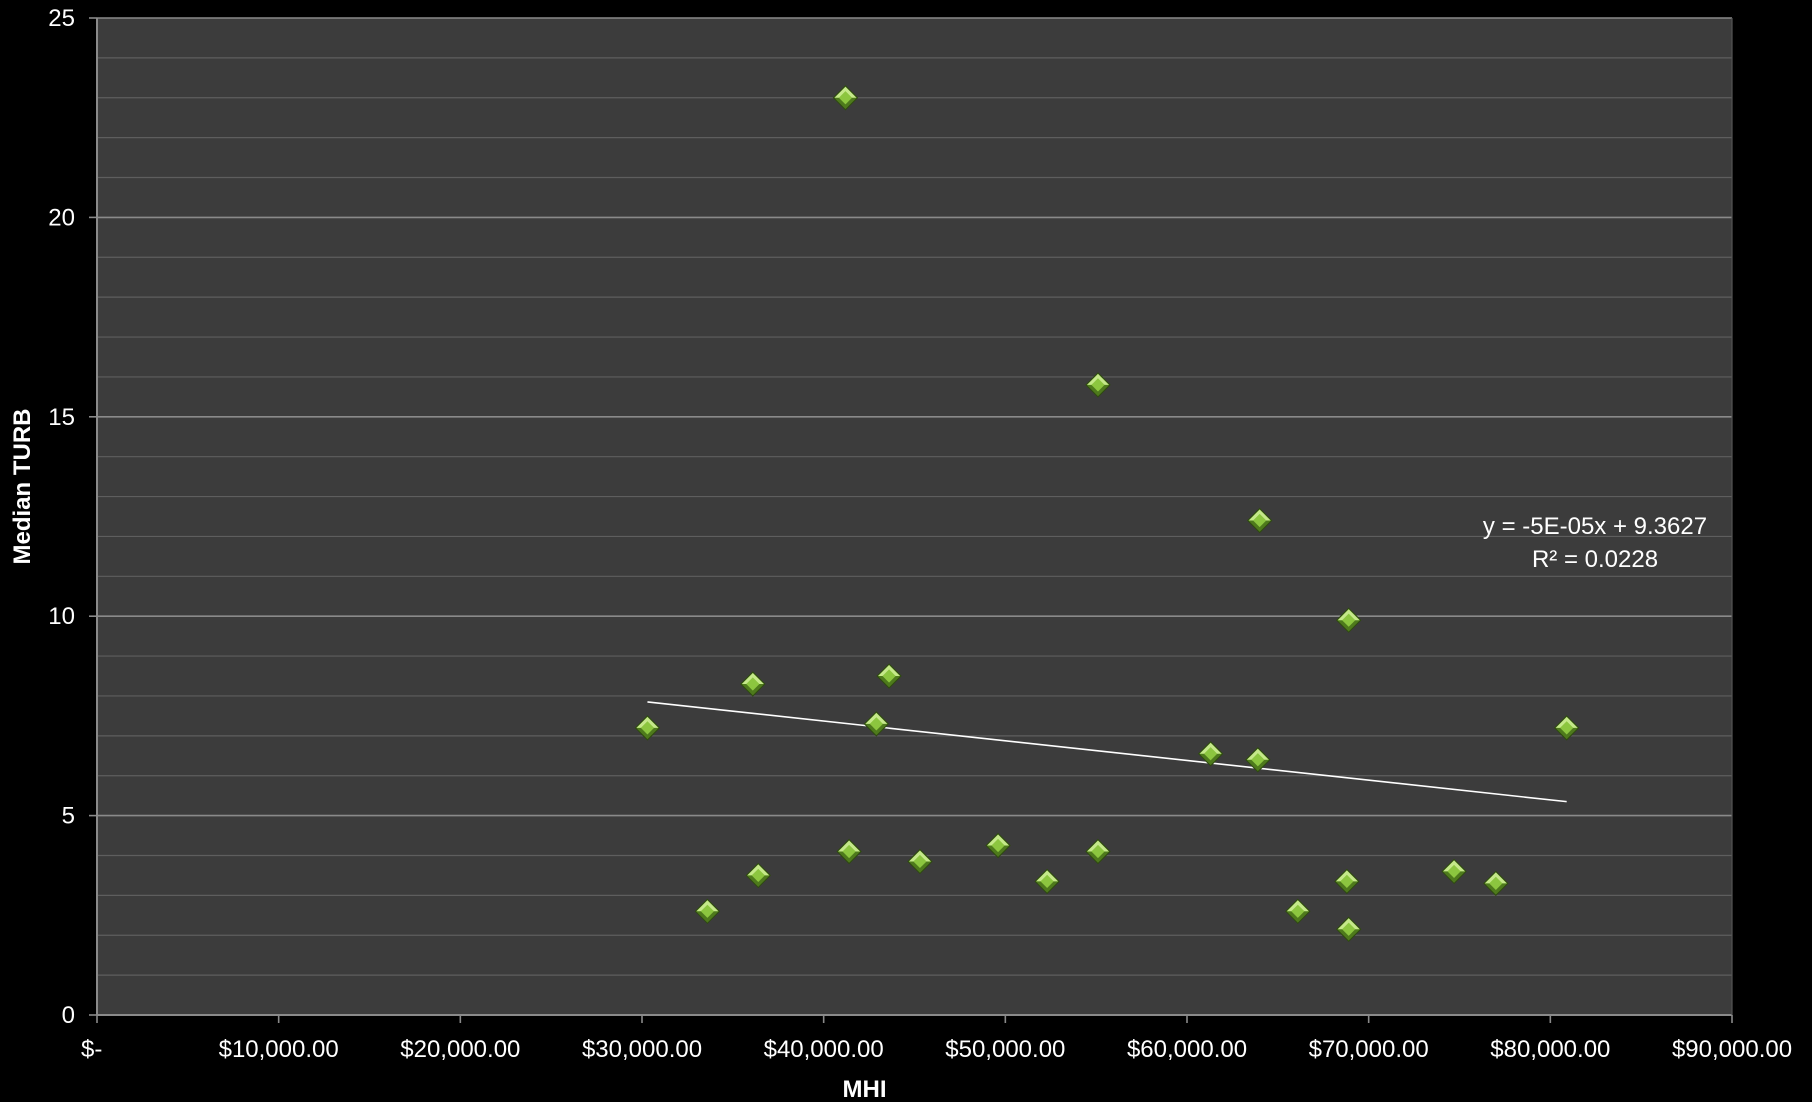 This screenshot has height=1102, width=1812. I want to click on x-tick-label: $70,000.00, so click(1369, 1049).